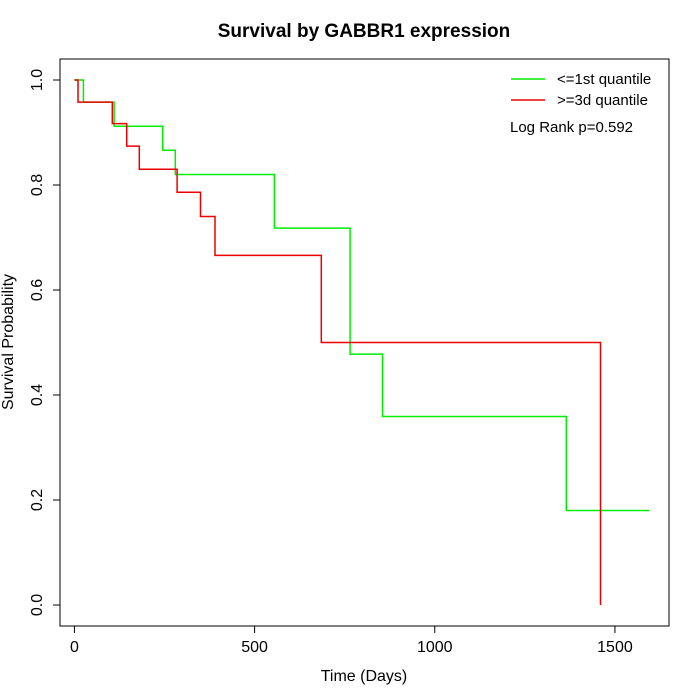 This screenshot has height=700, width=700. What do you see at coordinates (37, 605) in the screenshot?
I see `y-tick-label: 0.0` at bounding box center [37, 605].